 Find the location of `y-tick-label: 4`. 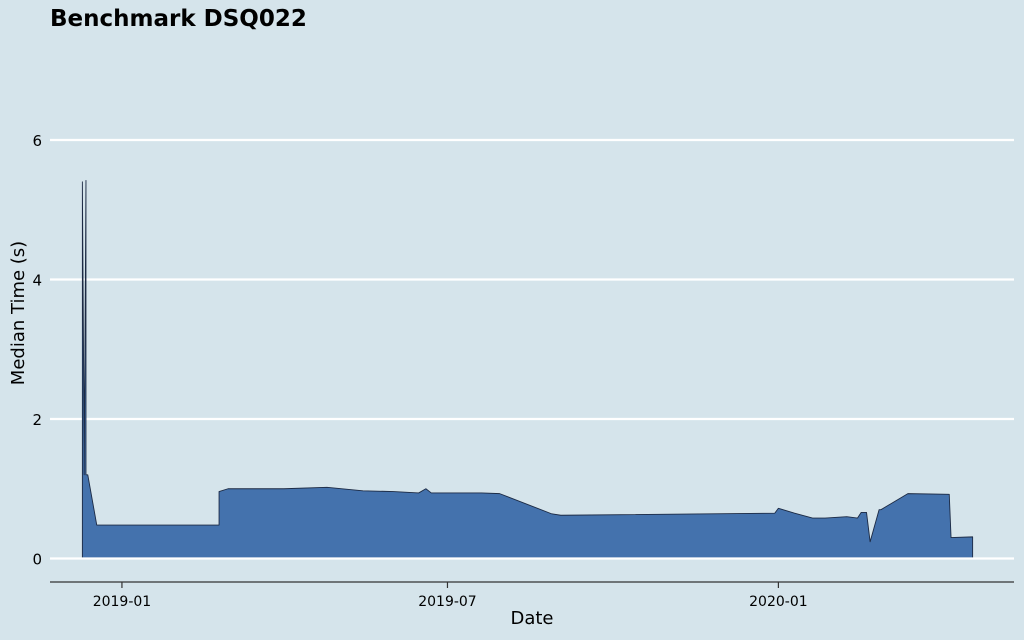

y-tick-label: 4 is located at coordinates (37, 281).